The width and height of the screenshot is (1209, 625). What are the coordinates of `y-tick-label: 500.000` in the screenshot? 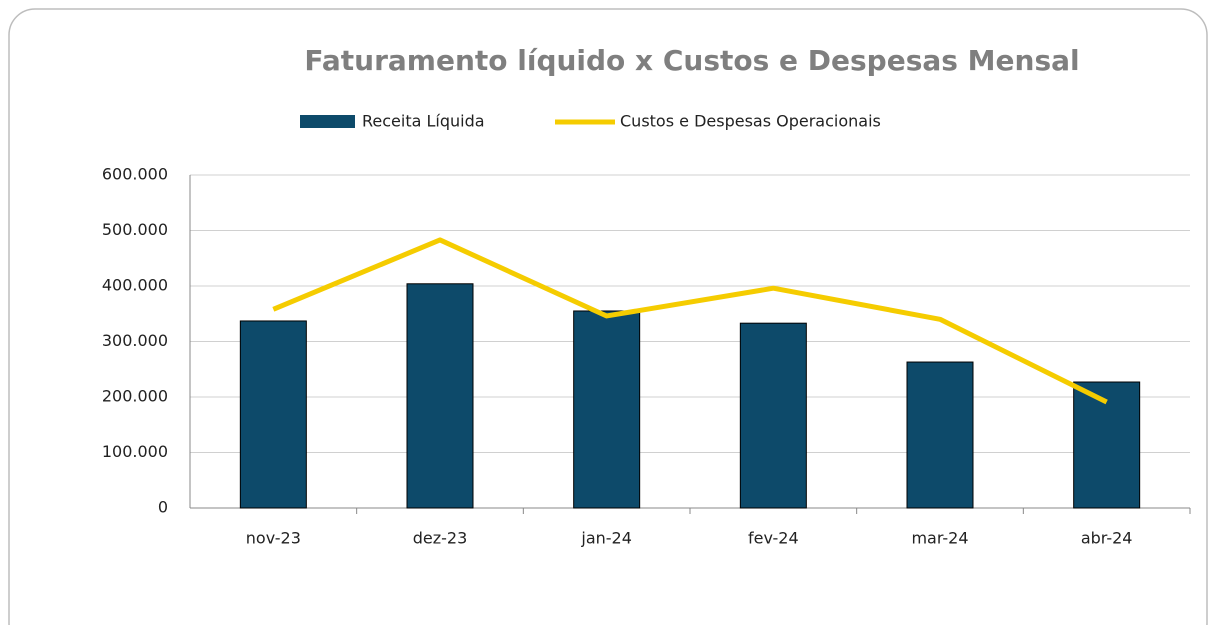 It's located at (135, 229).